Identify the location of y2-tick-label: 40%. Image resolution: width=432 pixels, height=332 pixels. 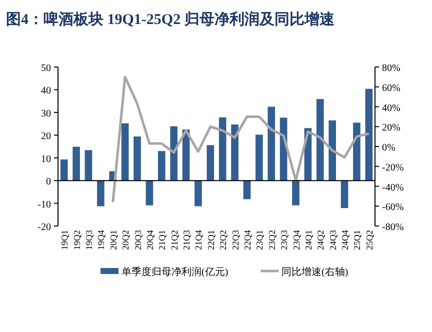
(391, 108).